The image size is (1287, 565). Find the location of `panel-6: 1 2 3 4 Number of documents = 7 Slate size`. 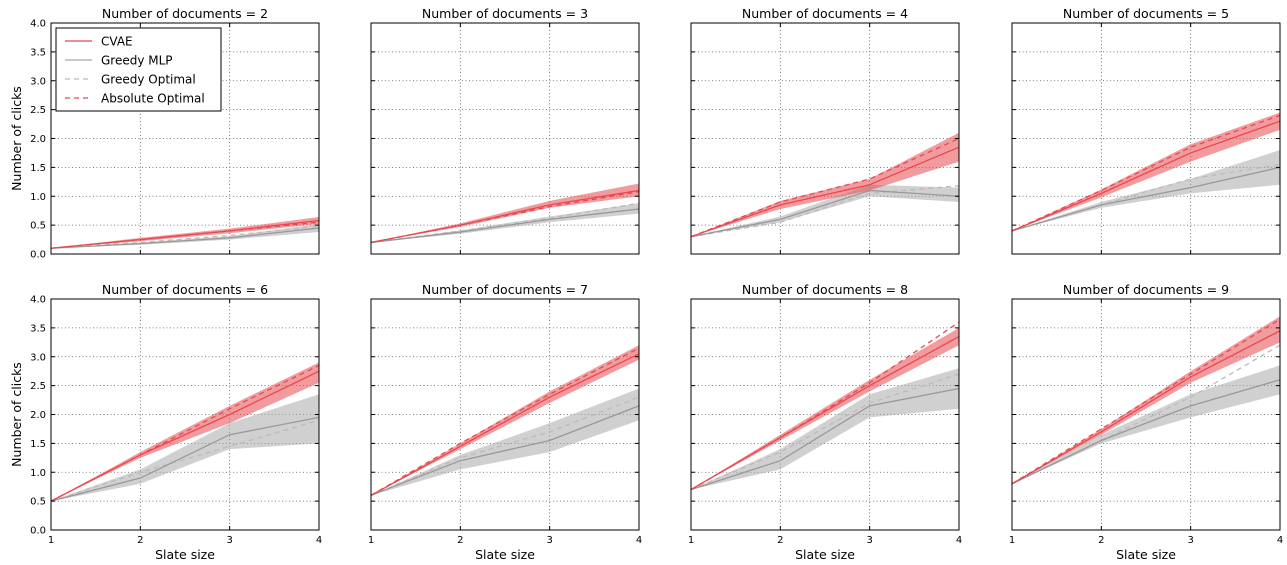

panel-6: 1 2 3 4 Number of documents = 7 Slate size is located at coordinates (505, 422).